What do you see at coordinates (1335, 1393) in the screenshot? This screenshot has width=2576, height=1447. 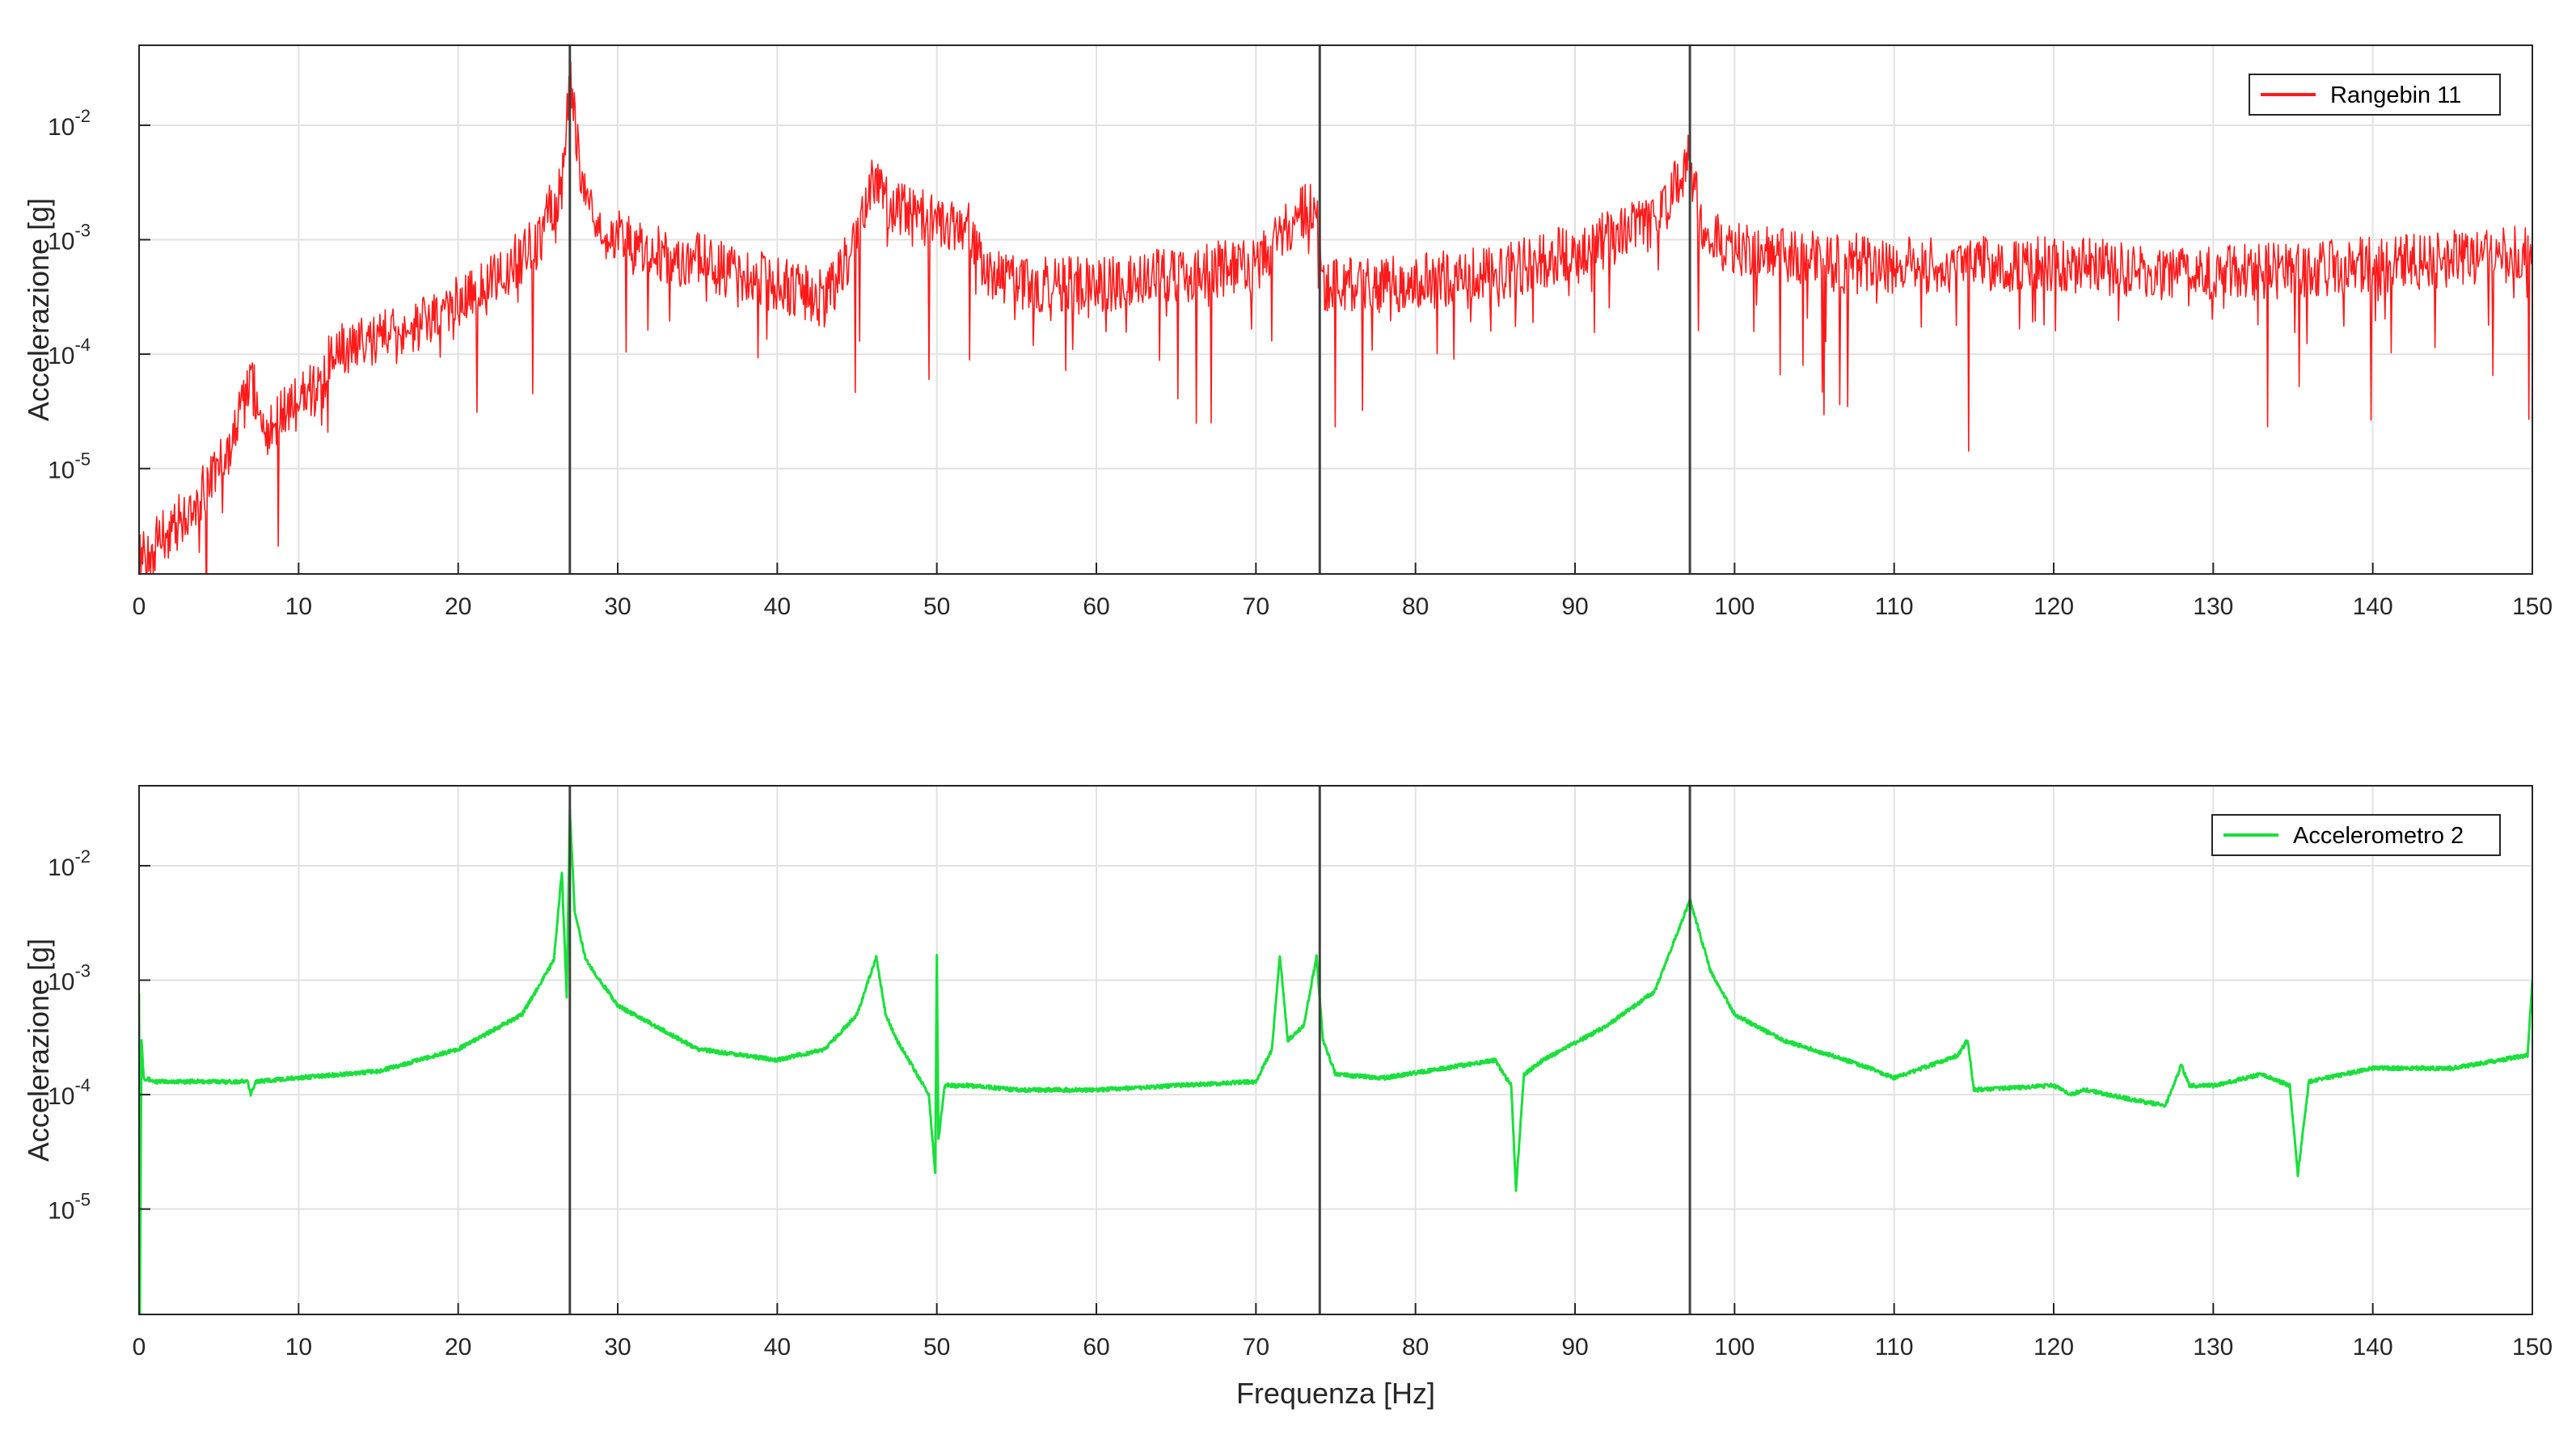 I see `x-axis-label: Frequenza [Hz]` at bounding box center [1335, 1393].